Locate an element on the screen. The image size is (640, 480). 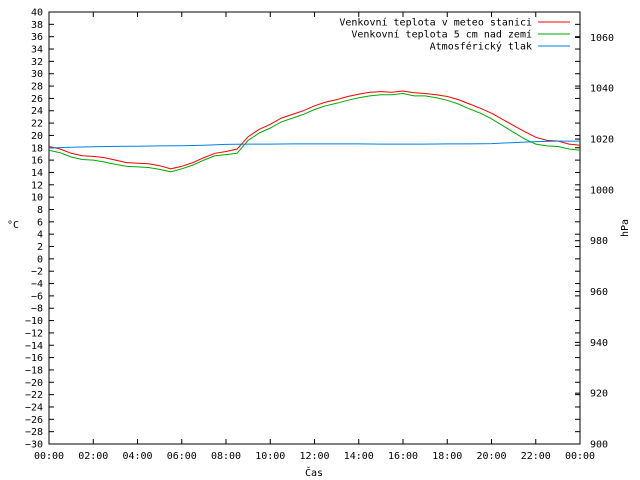
x-tick-label: 06:00 is located at coordinates (182, 456).